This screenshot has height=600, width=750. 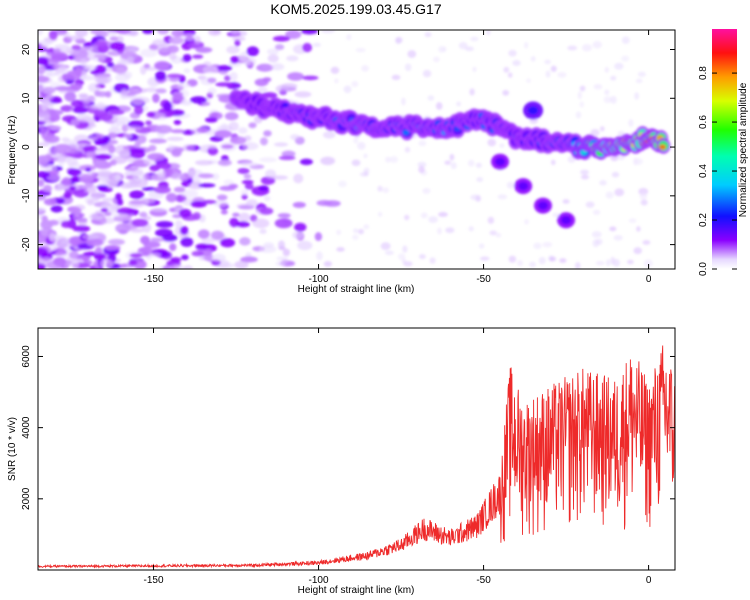 I want to click on x-tick-label: -150, so click(x=154, y=580).